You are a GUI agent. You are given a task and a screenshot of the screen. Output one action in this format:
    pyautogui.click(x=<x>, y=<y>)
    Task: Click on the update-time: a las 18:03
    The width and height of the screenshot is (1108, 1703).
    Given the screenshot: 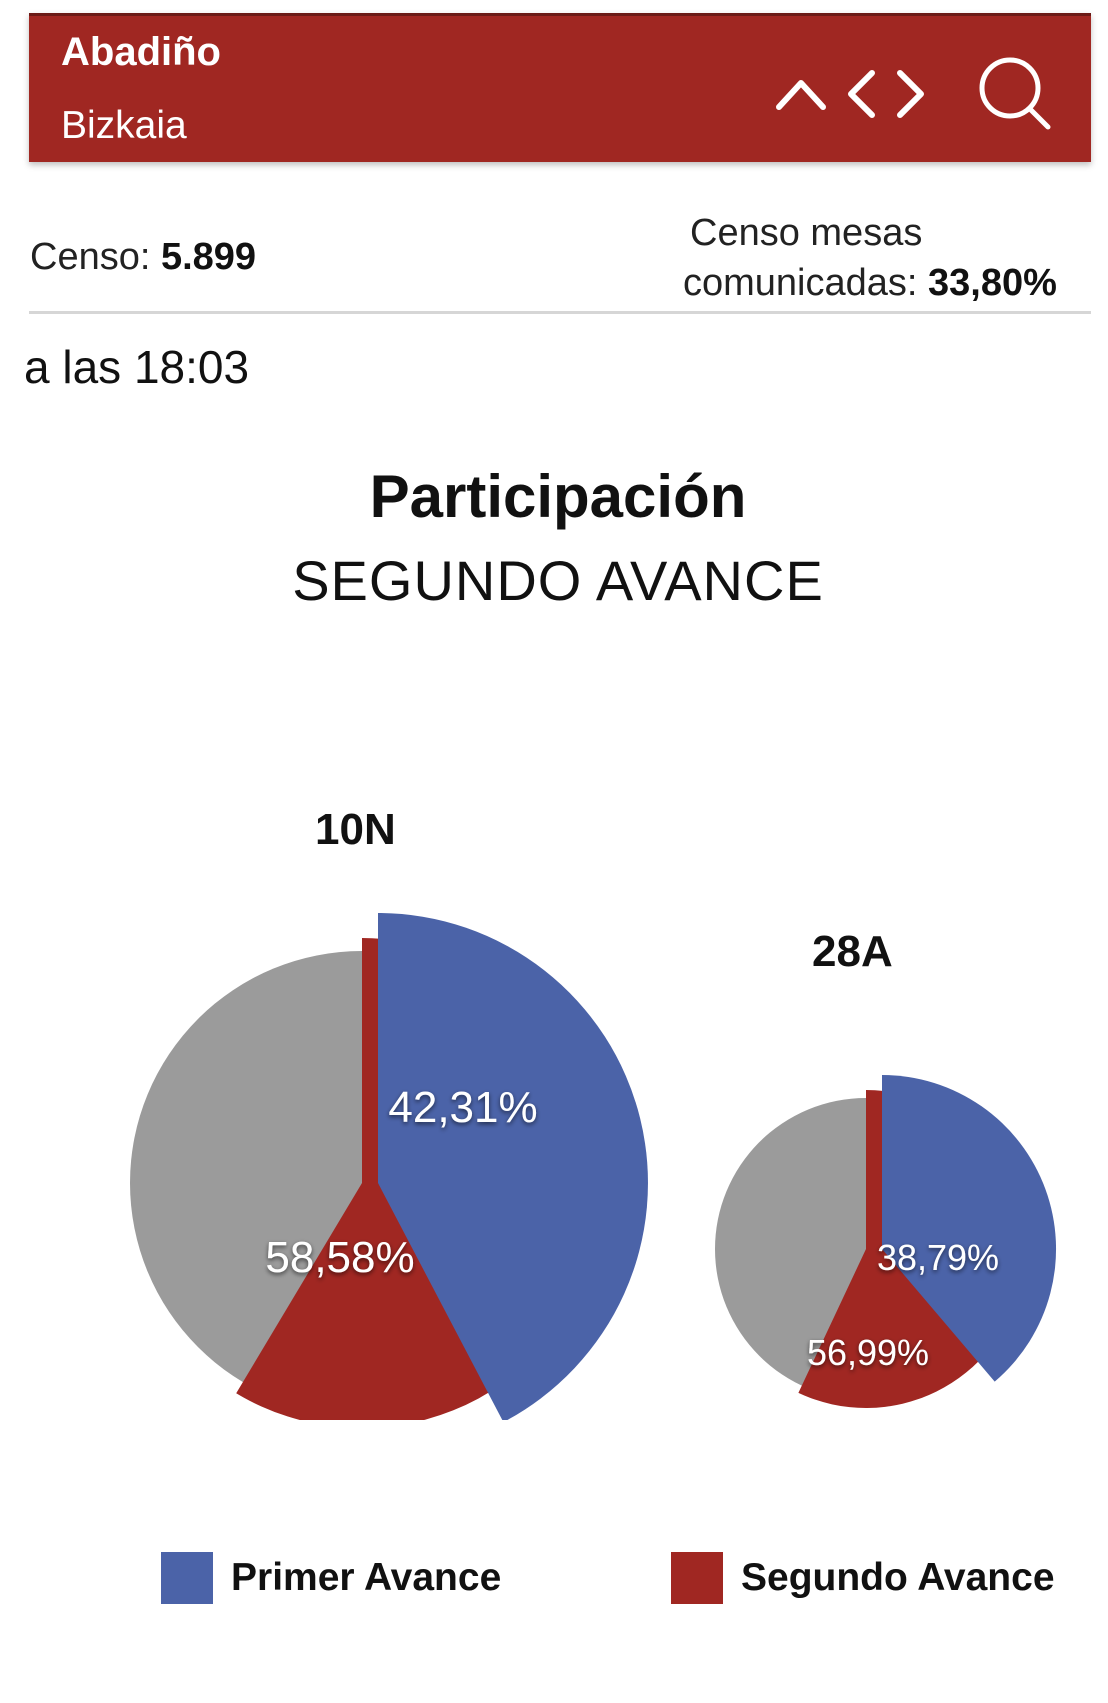 What is the action you would take?
    pyautogui.click(x=137, y=367)
    